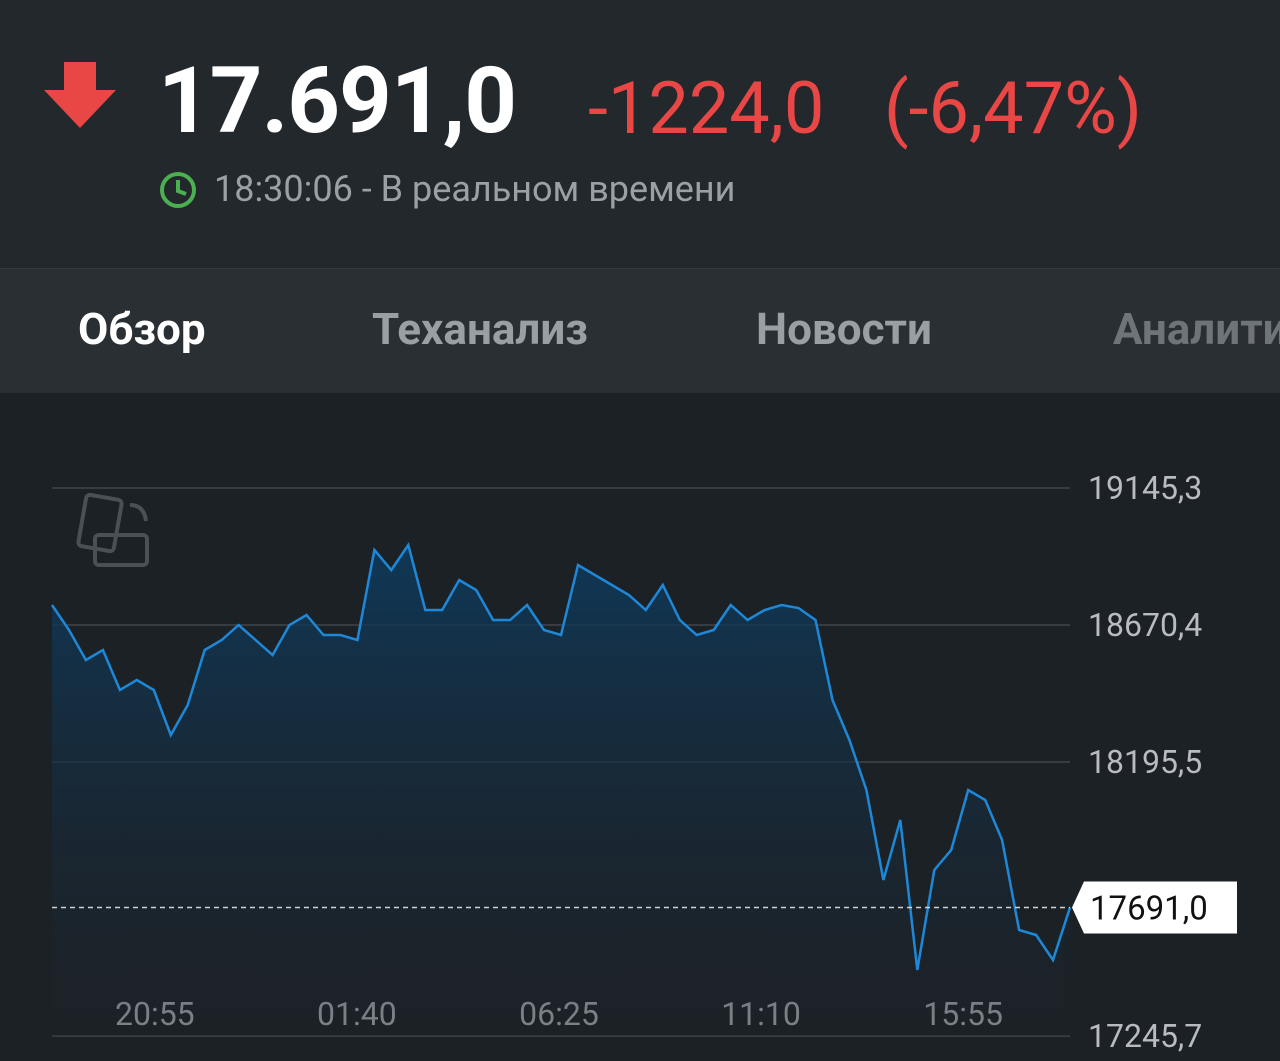 The height and width of the screenshot is (1061, 1280). I want to click on x-tick-label: 01:40, so click(357, 1014).